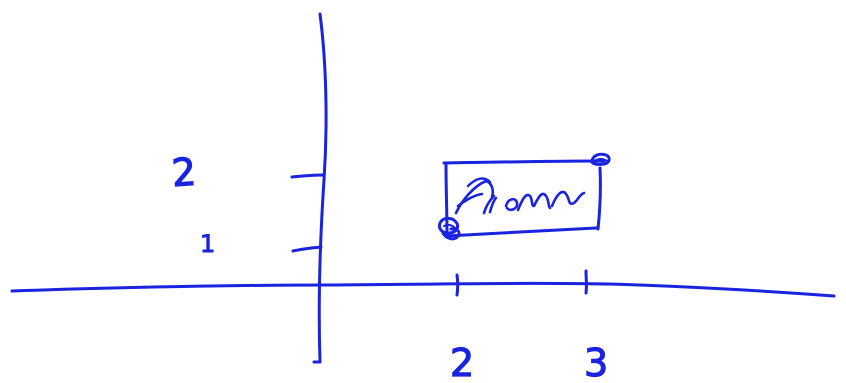 The height and width of the screenshot is (383, 846). I want to click on bounding-box, so click(524, 198).